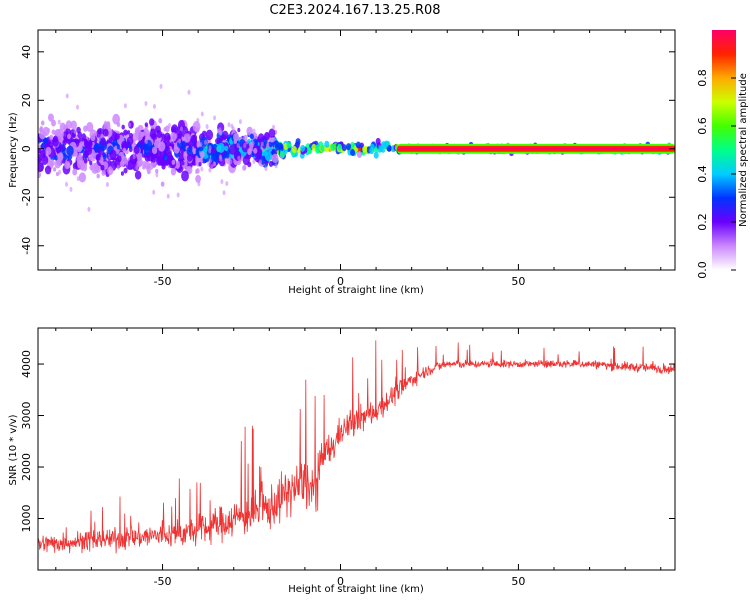  Describe the element at coordinates (702, 222) in the screenshot. I see `colorbar-tick-label: 0.2` at that location.